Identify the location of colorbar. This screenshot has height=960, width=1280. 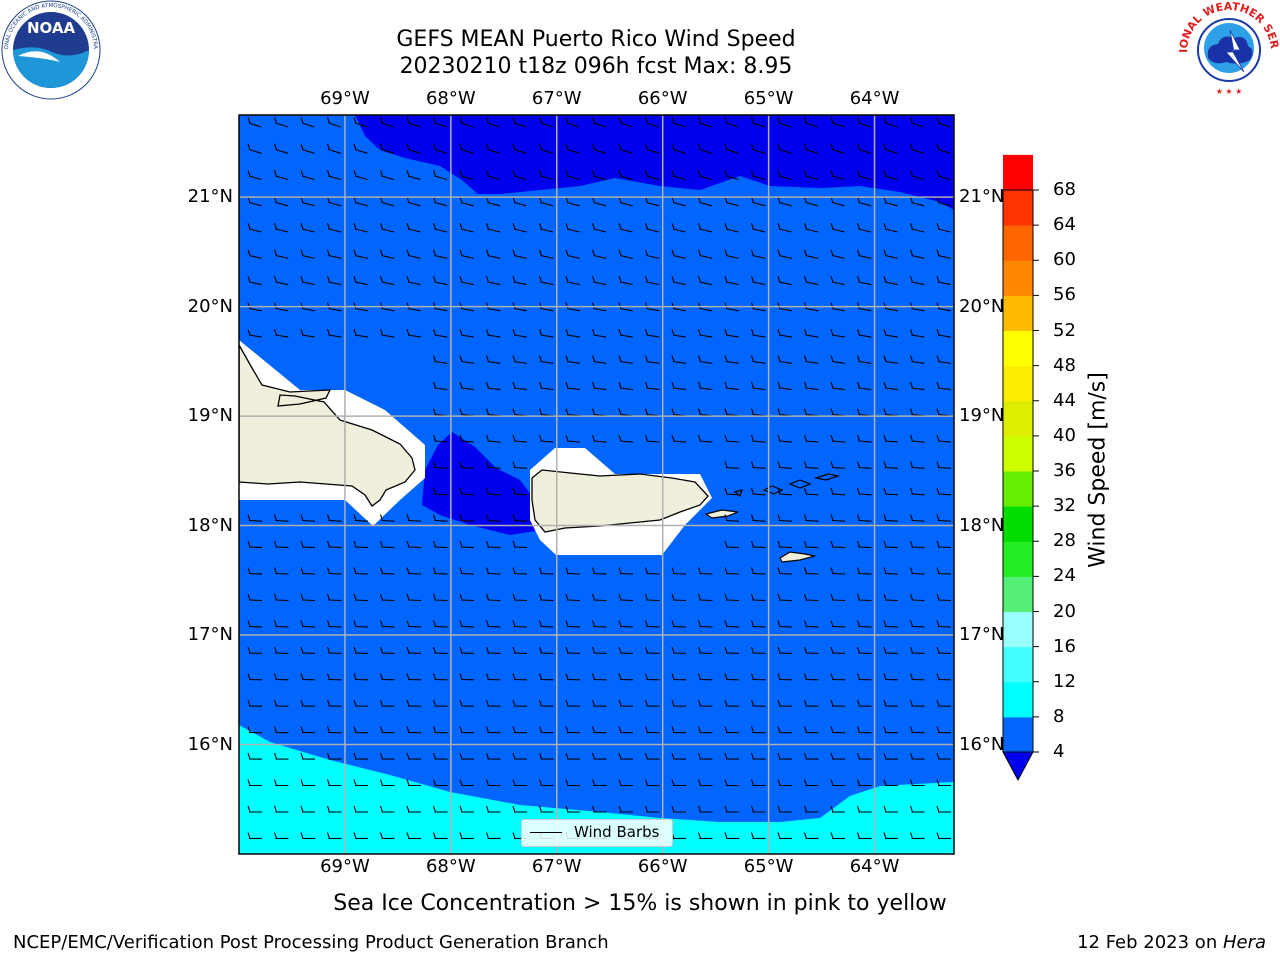
(1020, 468).